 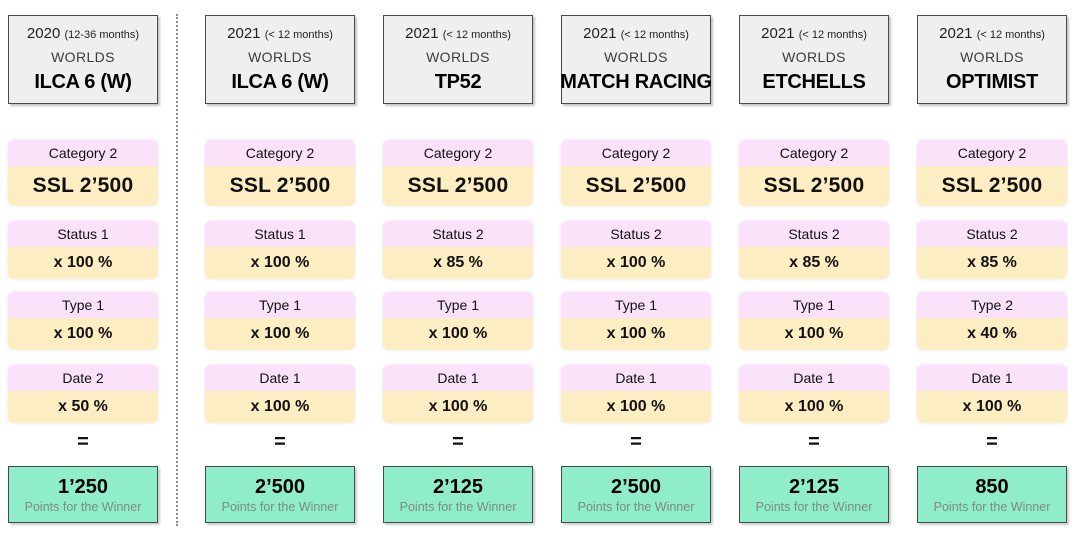 What do you see at coordinates (992, 334) in the screenshot?
I see `type-multiplier: x 40 %` at bounding box center [992, 334].